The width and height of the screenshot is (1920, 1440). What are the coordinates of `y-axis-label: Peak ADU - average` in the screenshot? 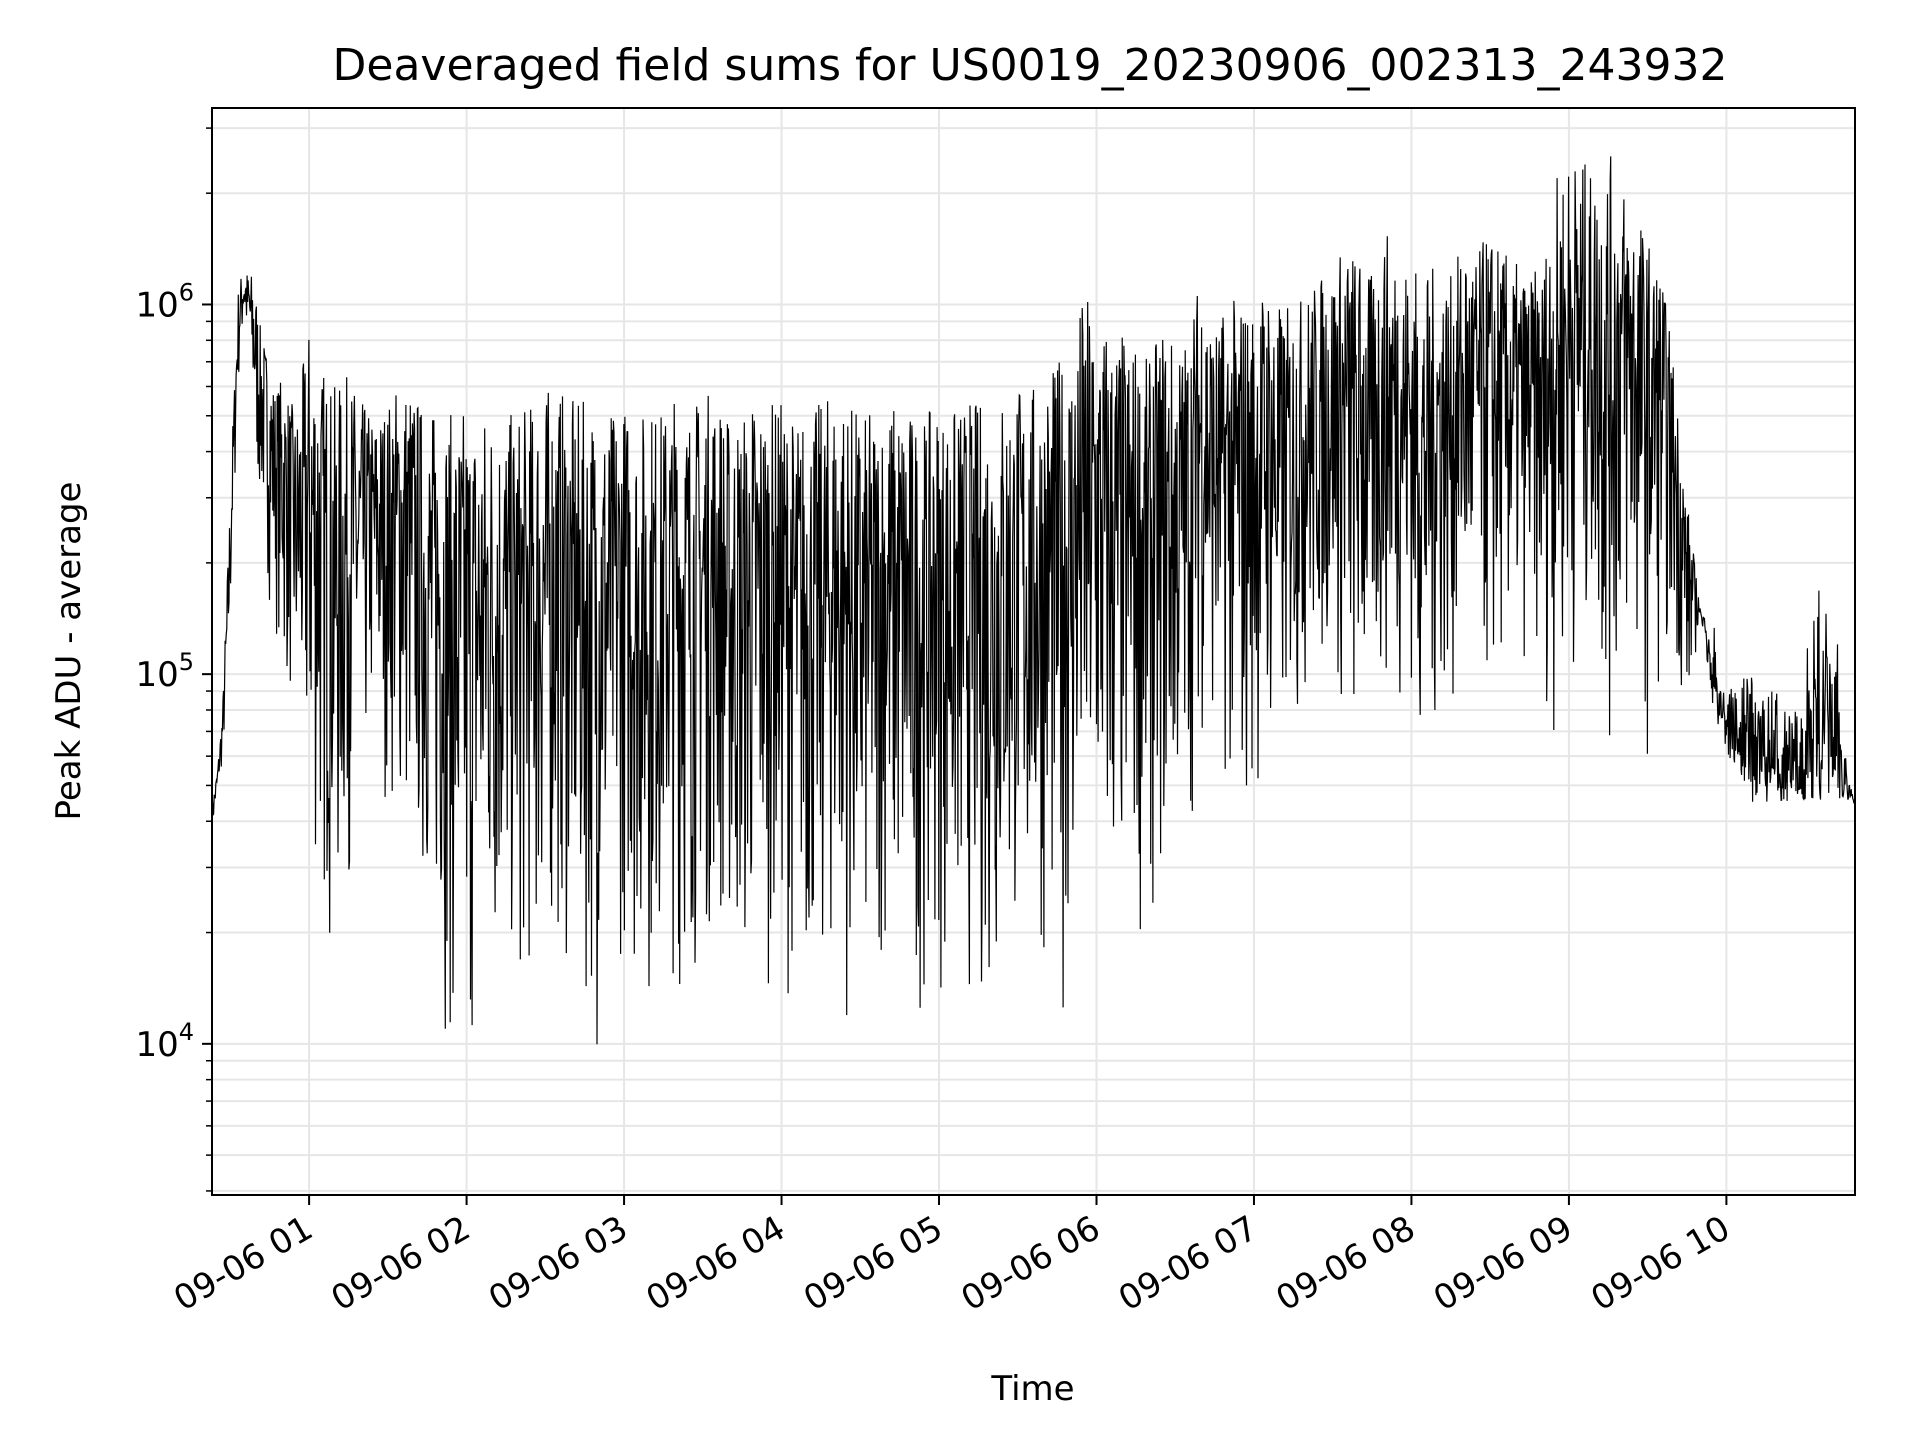 It's located at (69, 651).